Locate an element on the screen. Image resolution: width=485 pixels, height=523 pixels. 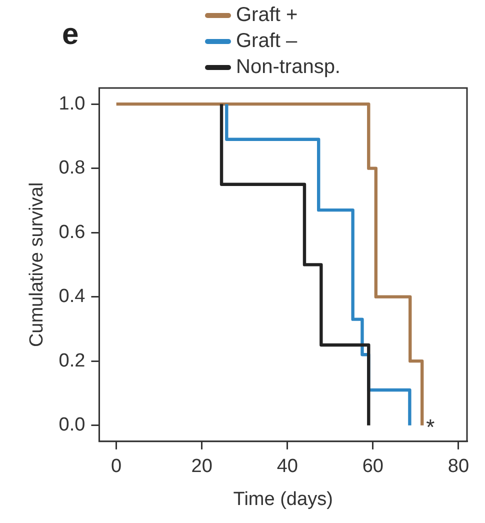
y-tick-label: 0.4 is located at coordinates (72, 297).